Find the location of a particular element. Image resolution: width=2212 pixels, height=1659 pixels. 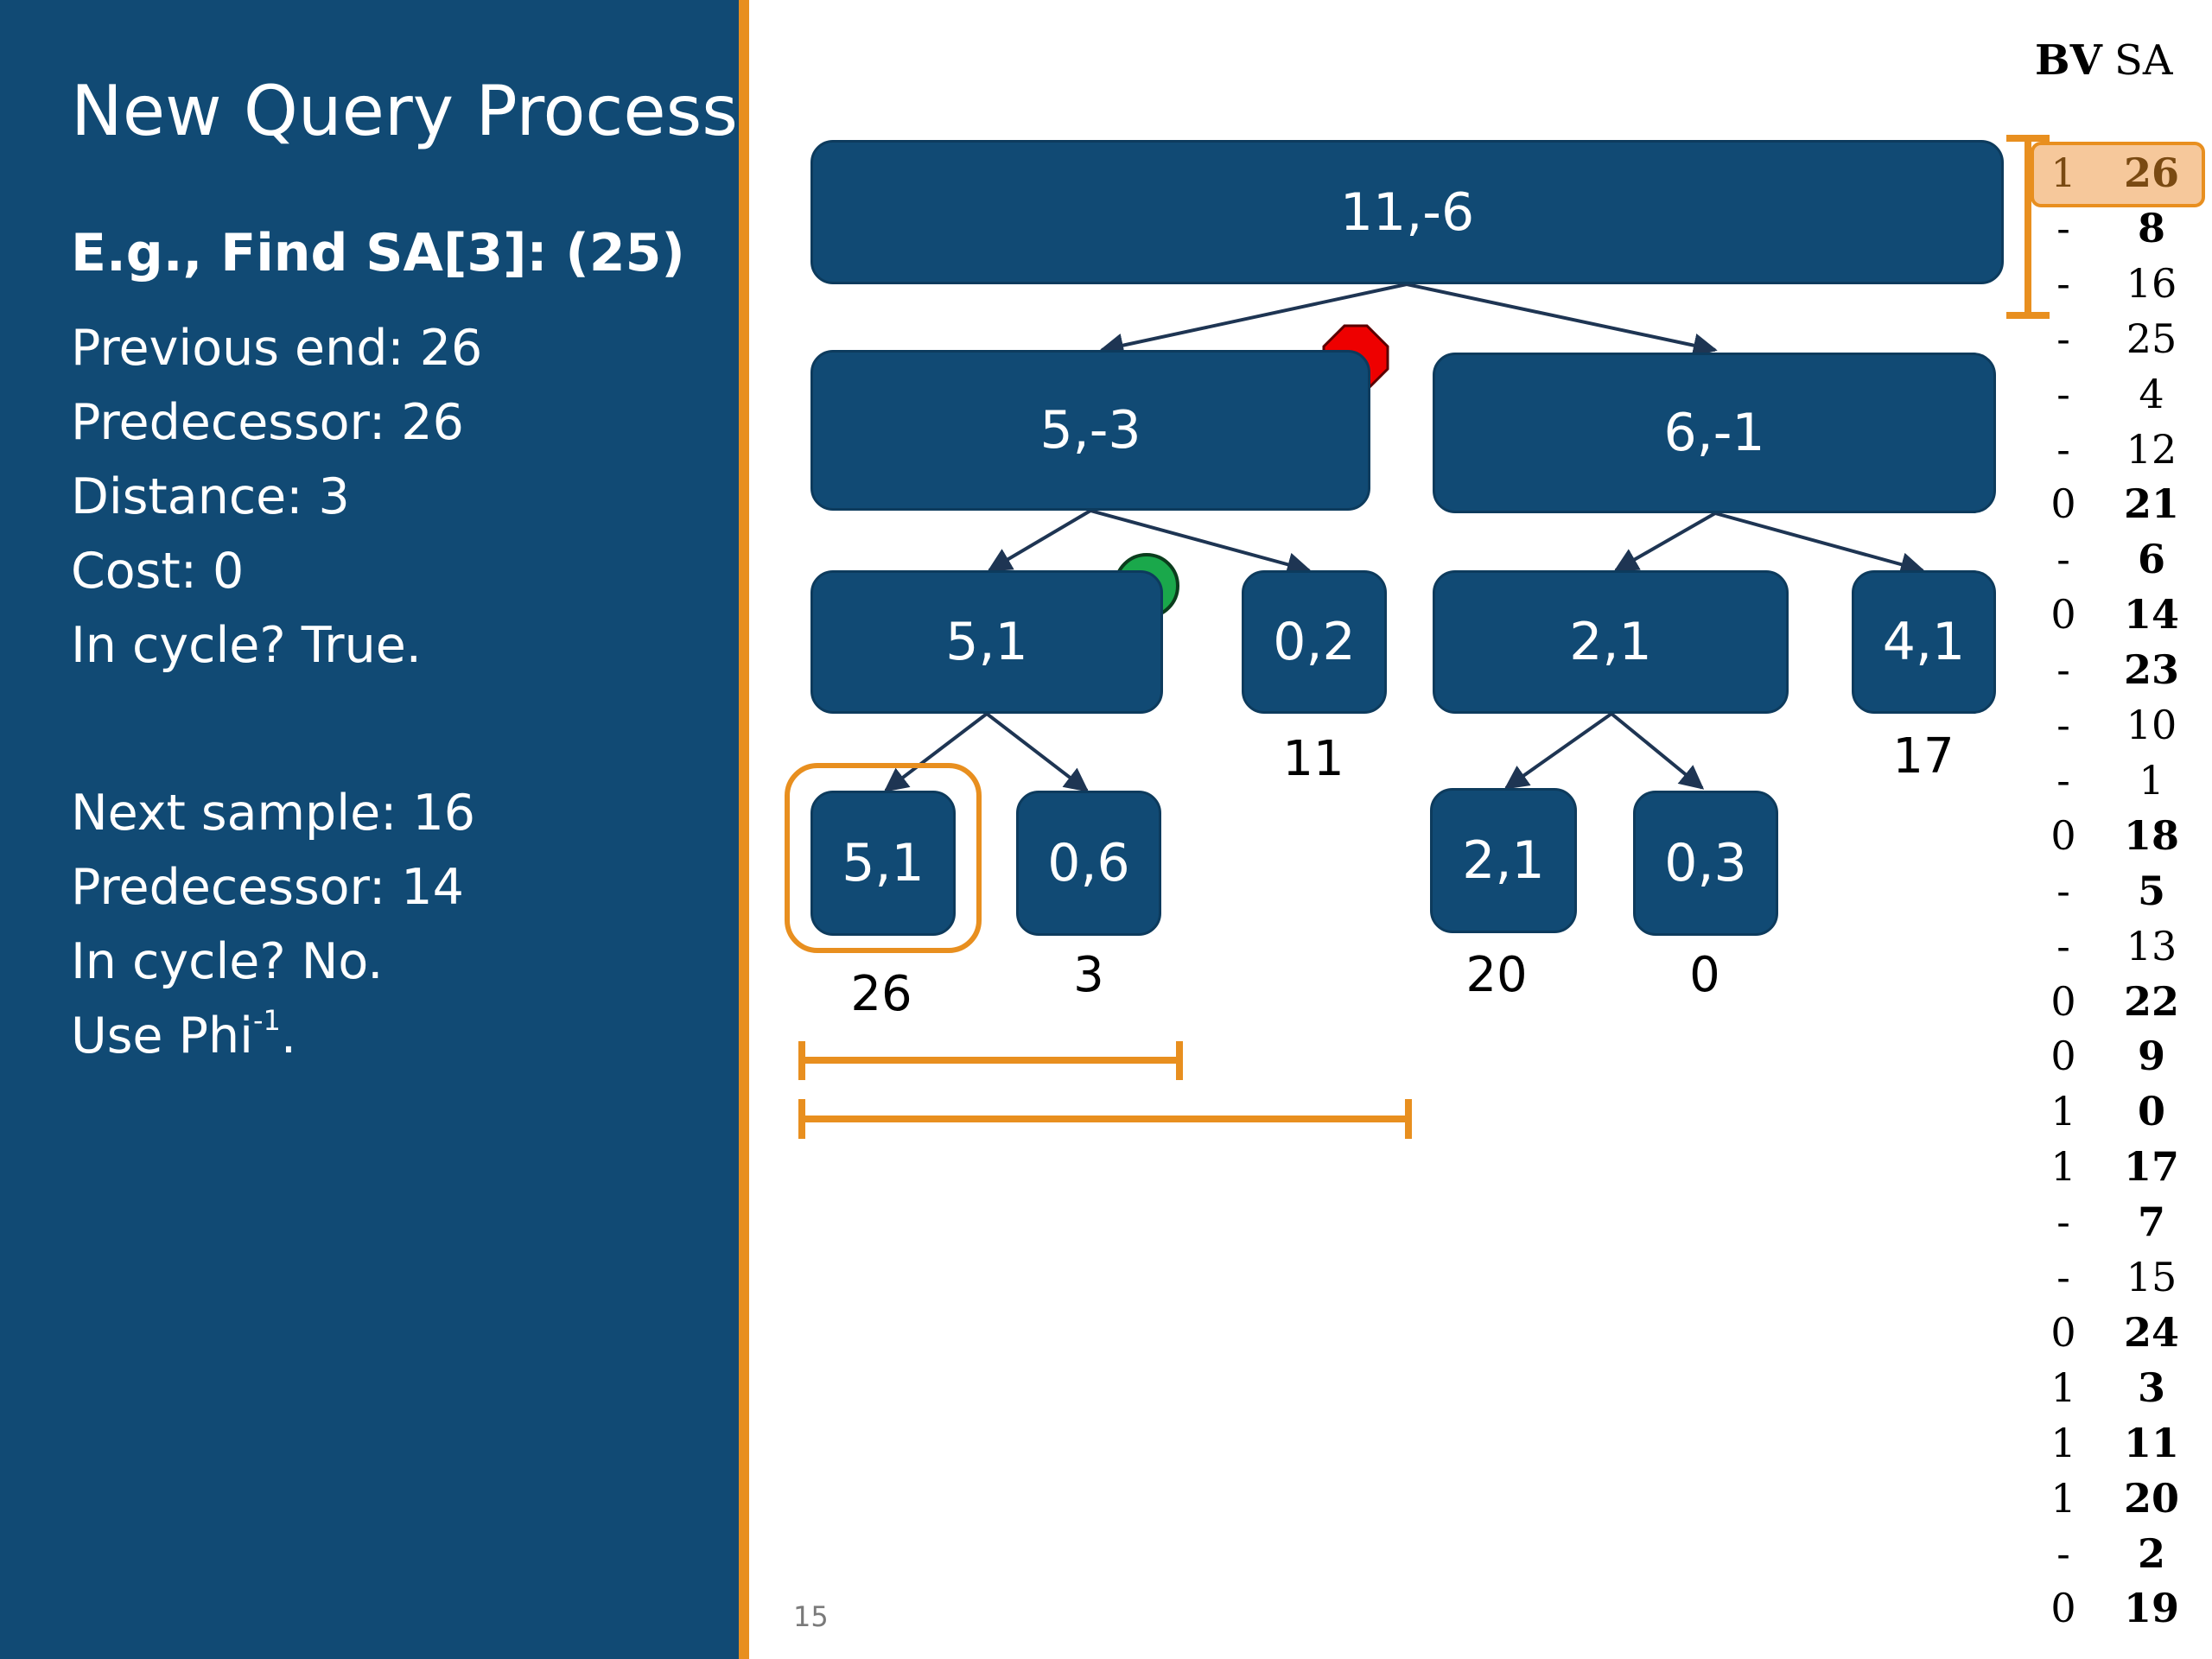

bv-column-header: BV is located at coordinates (2068, 61).